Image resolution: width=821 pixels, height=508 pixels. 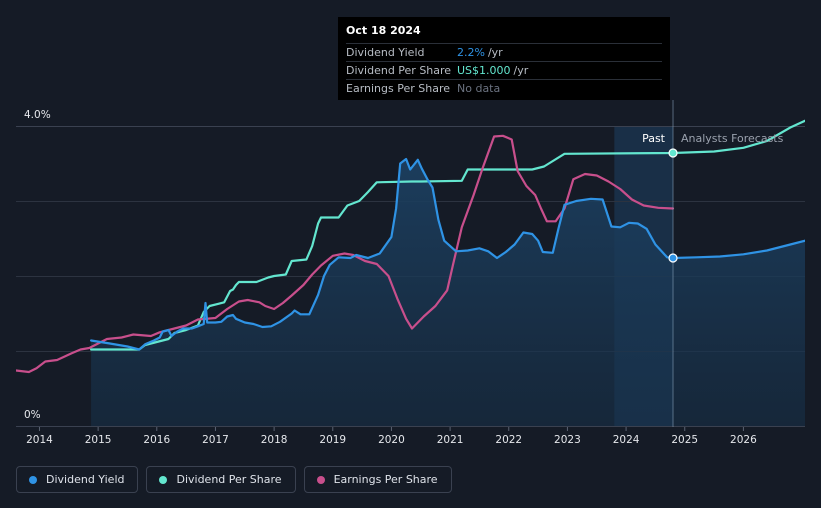 What do you see at coordinates (37, 115) in the screenshot?
I see `y-axis-top-label: 4.0%` at bounding box center [37, 115].